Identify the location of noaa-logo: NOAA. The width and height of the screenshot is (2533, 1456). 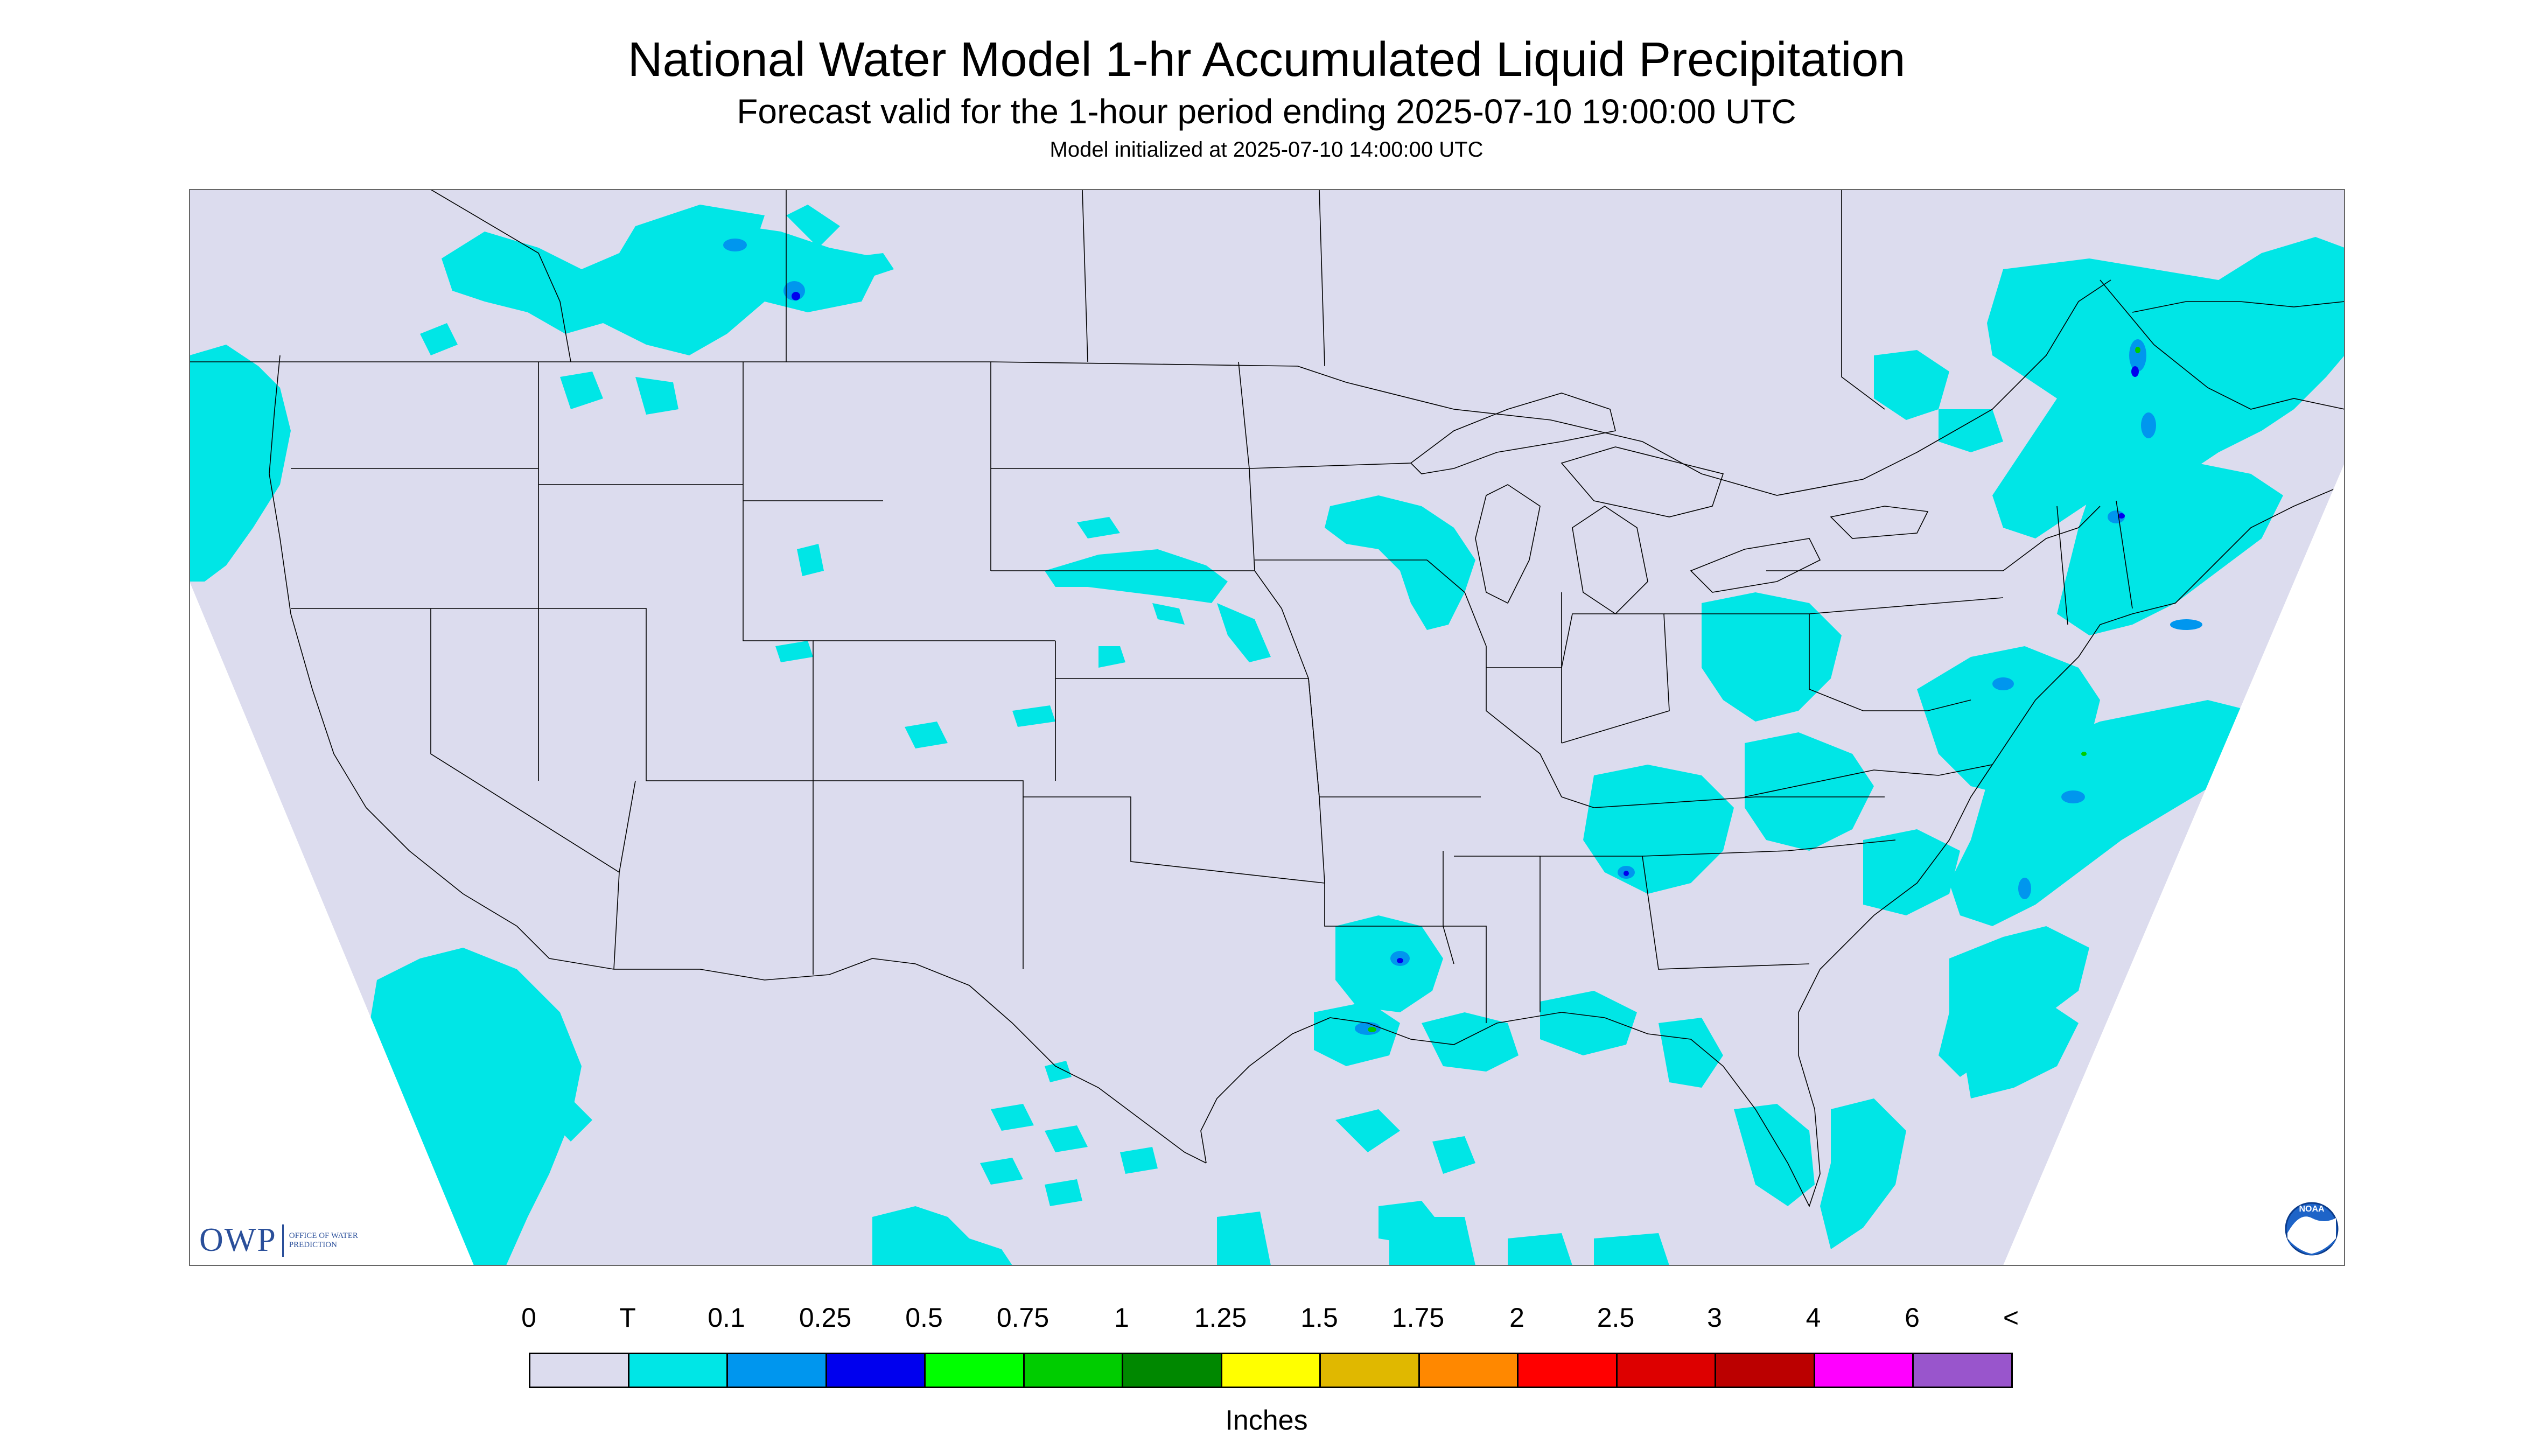
(2312, 1229).